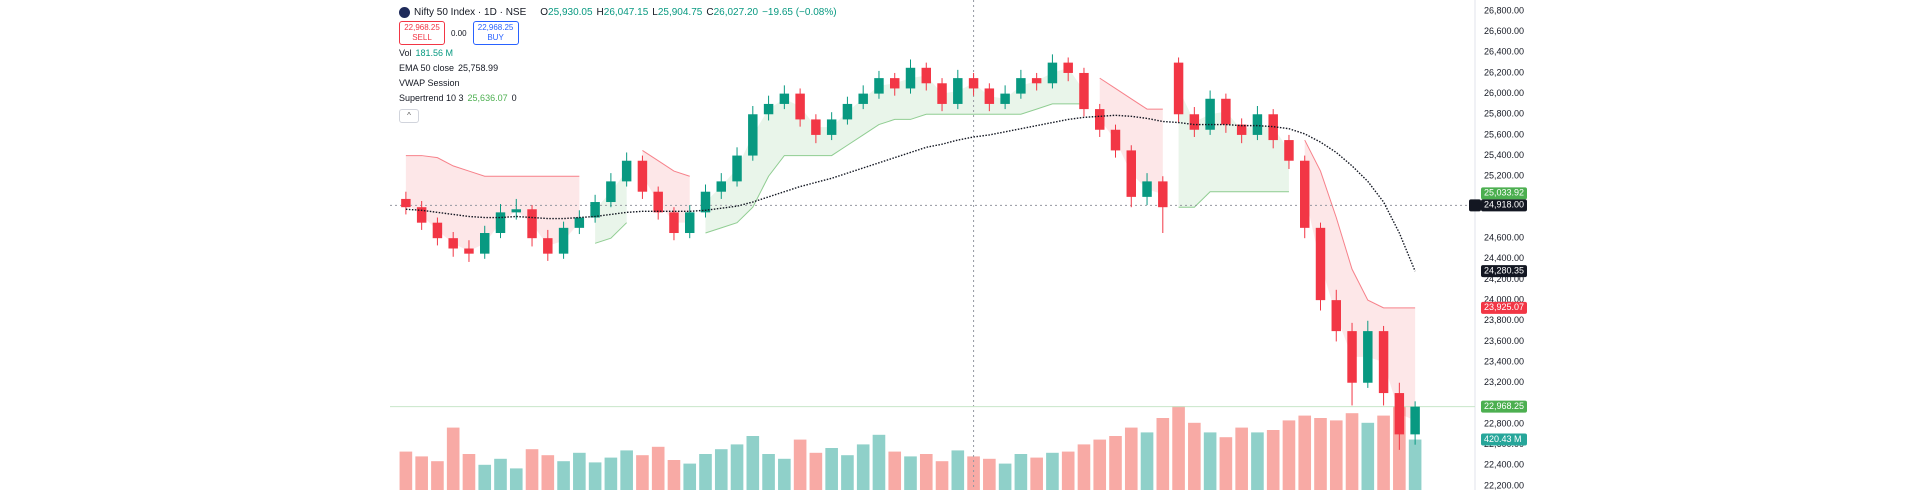 This screenshot has width=1920, height=490. Describe the element at coordinates (422, 37) in the screenshot. I see `sell-label: SELL` at that location.